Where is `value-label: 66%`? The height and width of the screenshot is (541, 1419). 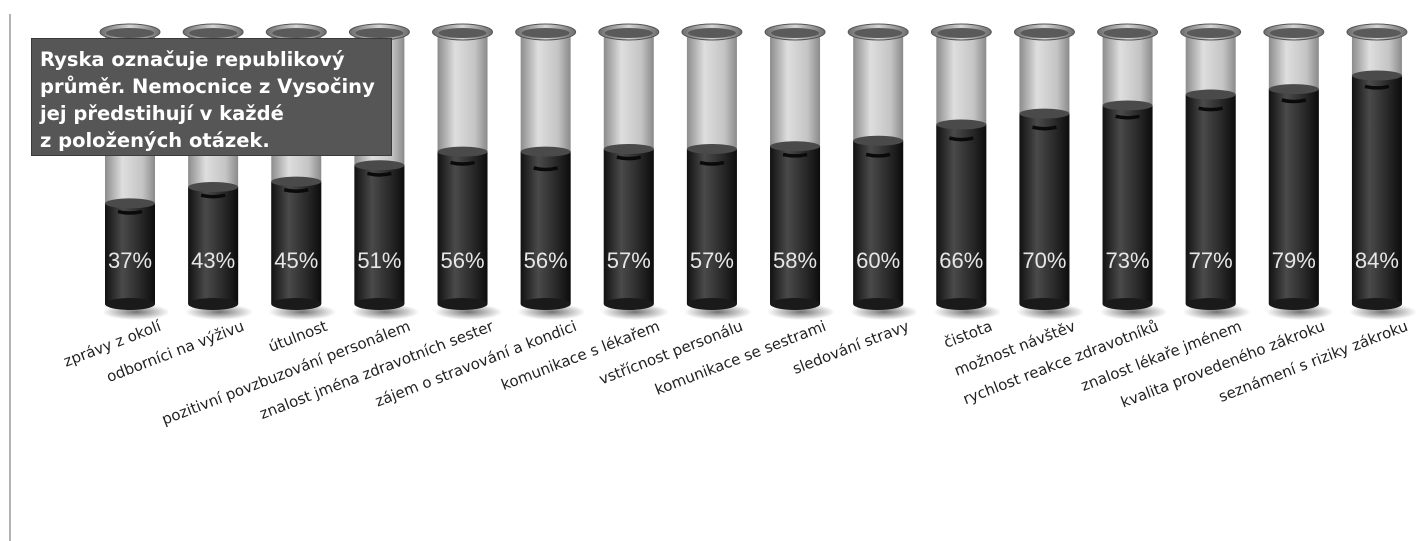 value-label: 66% is located at coordinates (961, 260).